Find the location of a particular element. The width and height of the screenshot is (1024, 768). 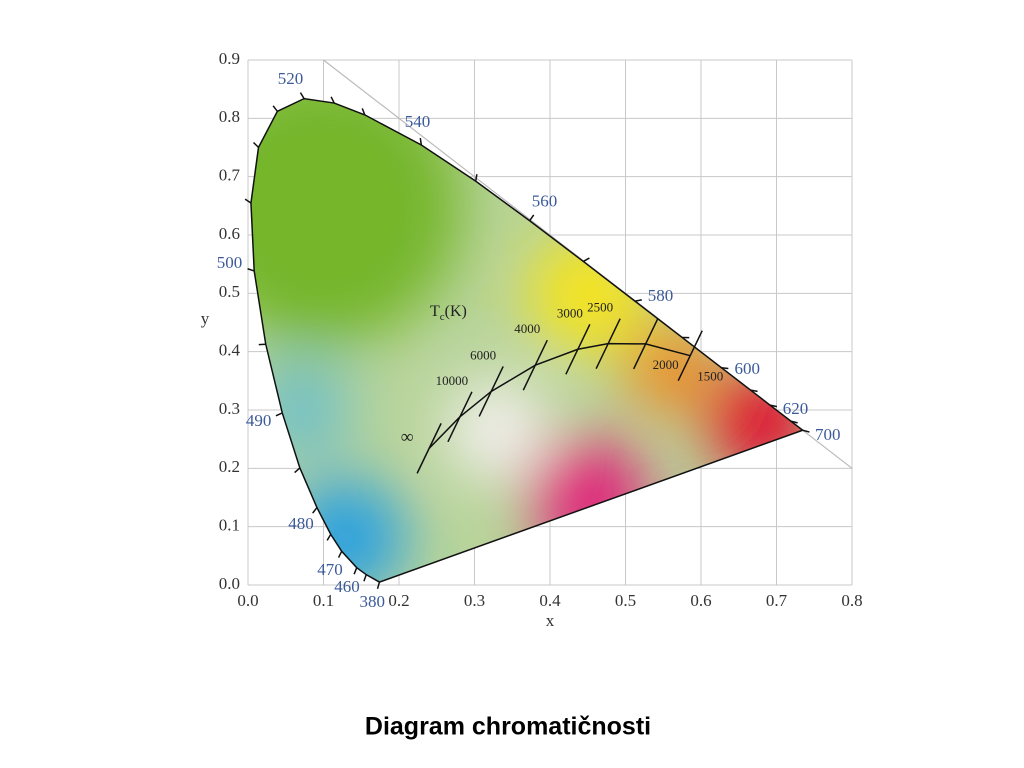

wavelength-label: 480 is located at coordinates (301, 523).